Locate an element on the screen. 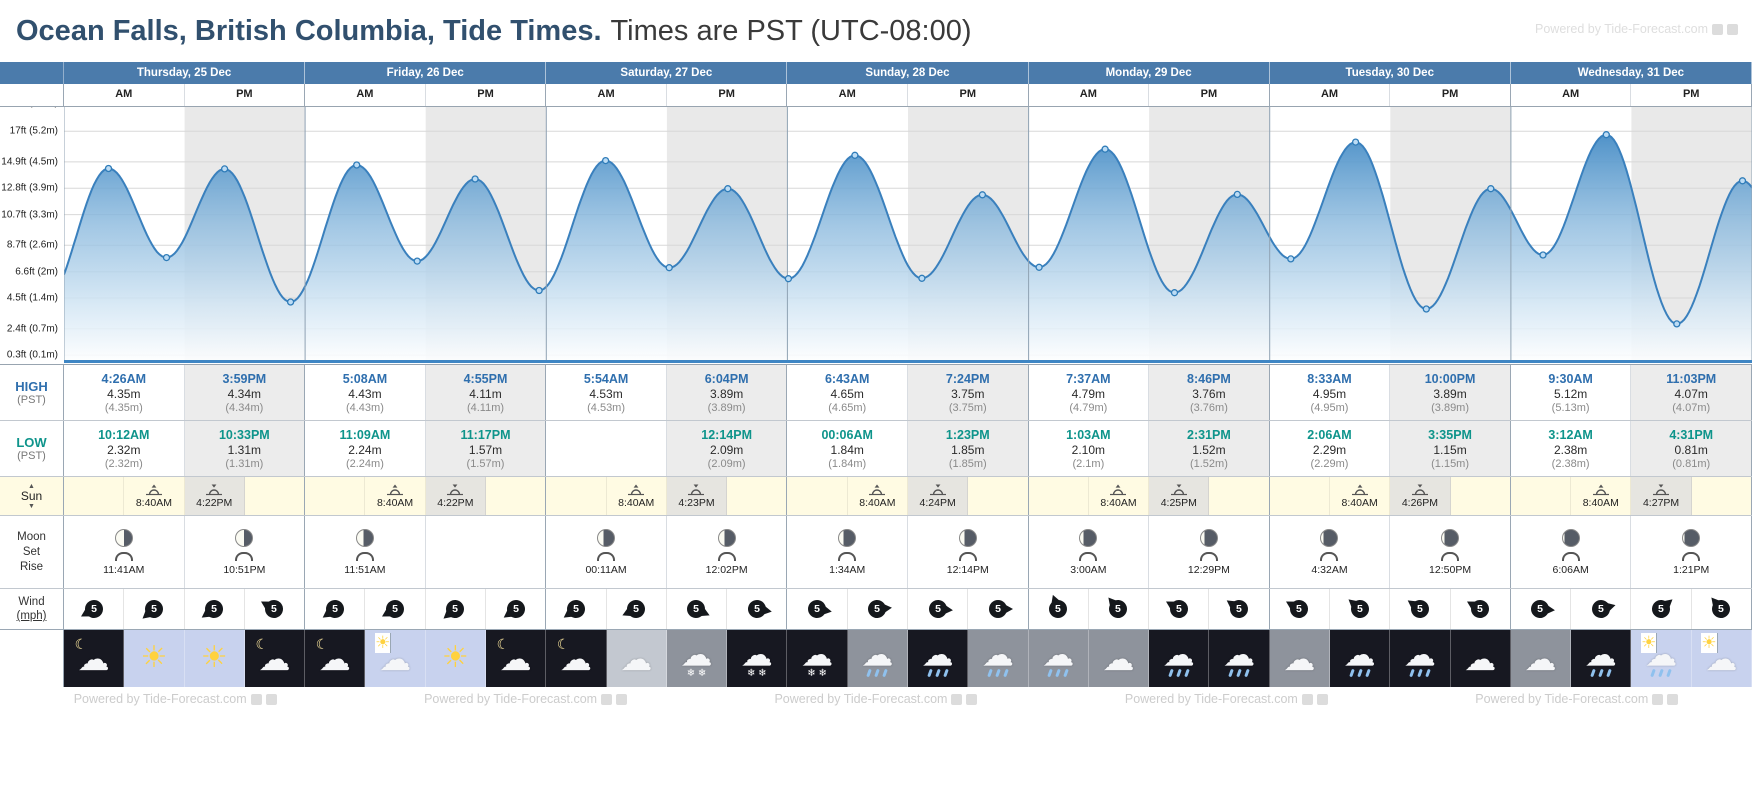 The height and width of the screenshot is (787, 1752). day-header: Monday, 29 Dec is located at coordinates (1149, 73).